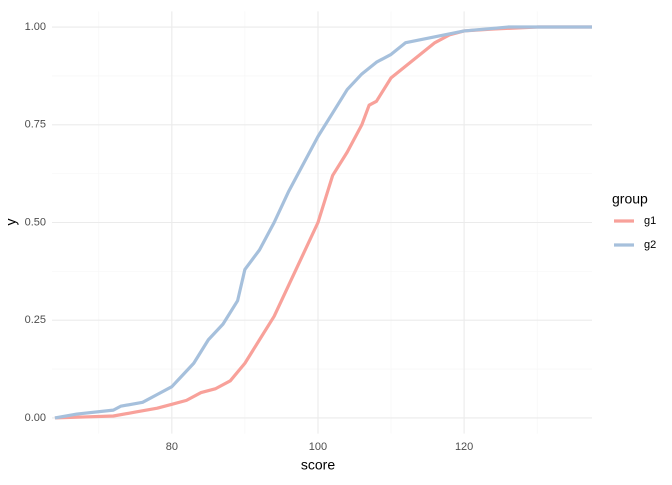 The image size is (672, 485). I want to click on y-tick-label: 0.25, so click(35, 320).